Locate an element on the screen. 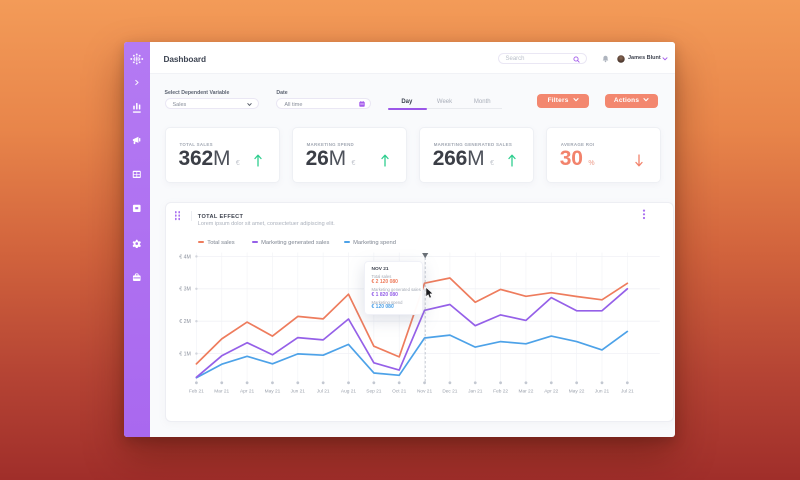  svg-text: May 21 is located at coordinates (273, 391).